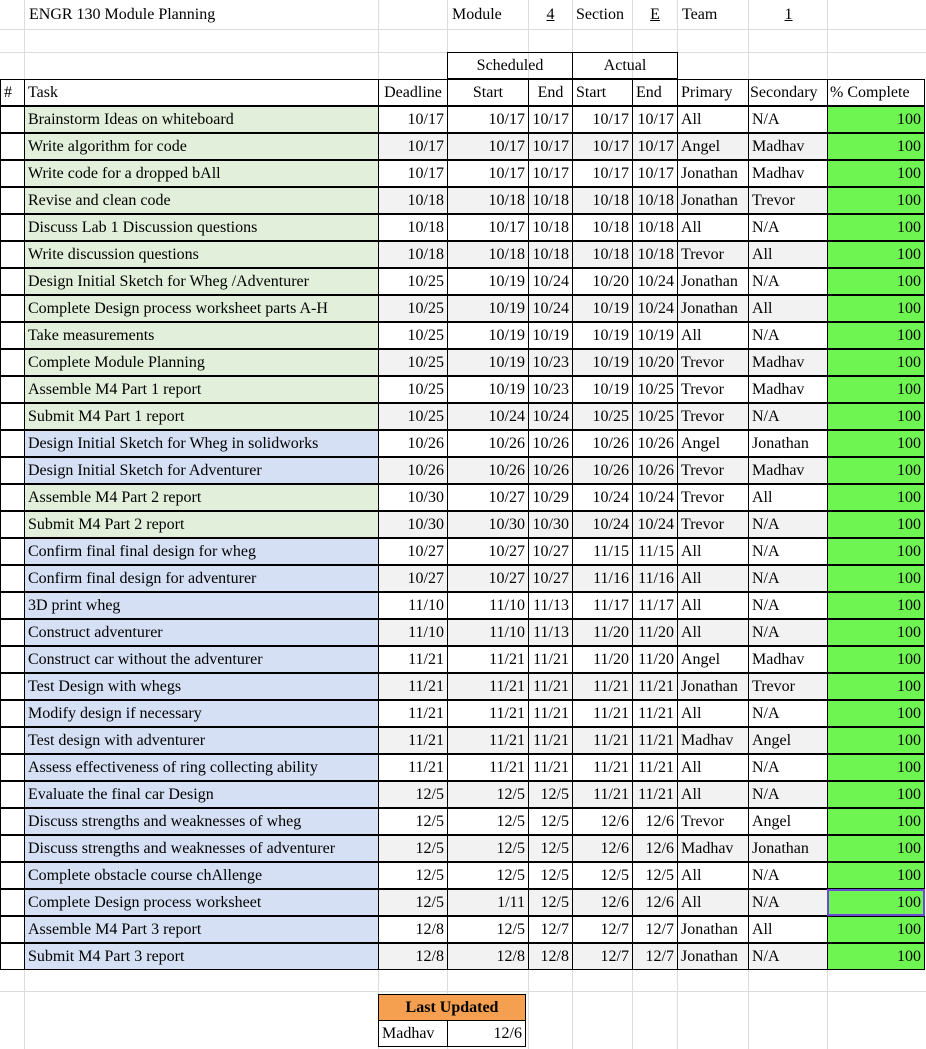  What do you see at coordinates (788, 254) in the screenshot?
I see `cell-secondary: All` at bounding box center [788, 254].